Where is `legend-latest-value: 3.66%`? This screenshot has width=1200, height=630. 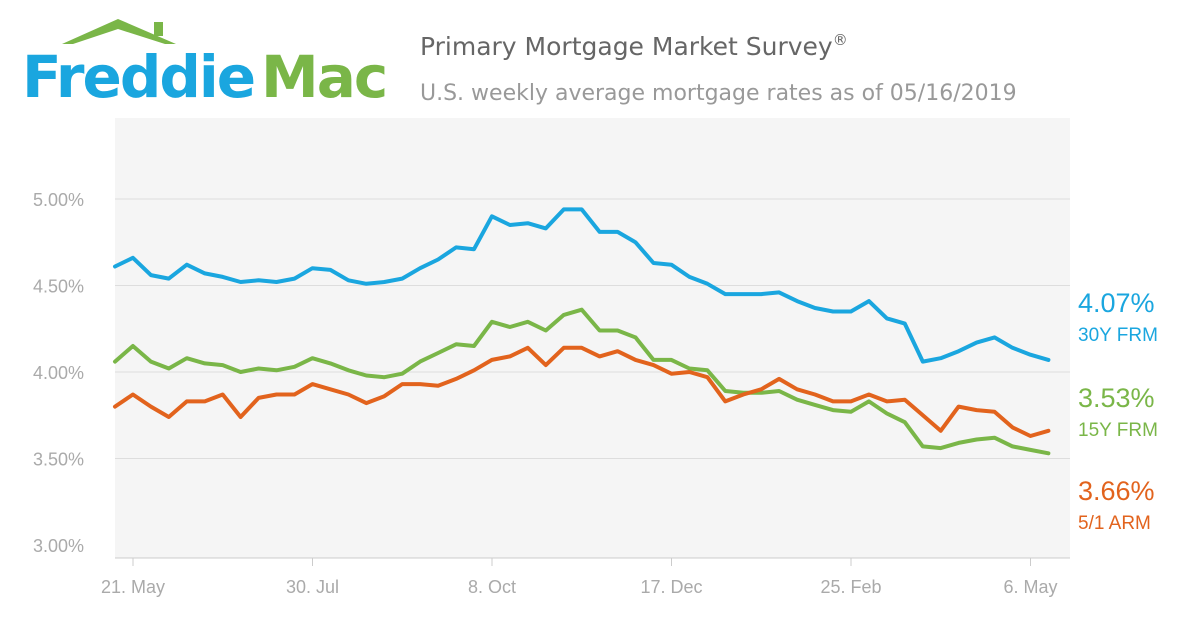
legend-latest-value: 3.66% is located at coordinates (1116, 491).